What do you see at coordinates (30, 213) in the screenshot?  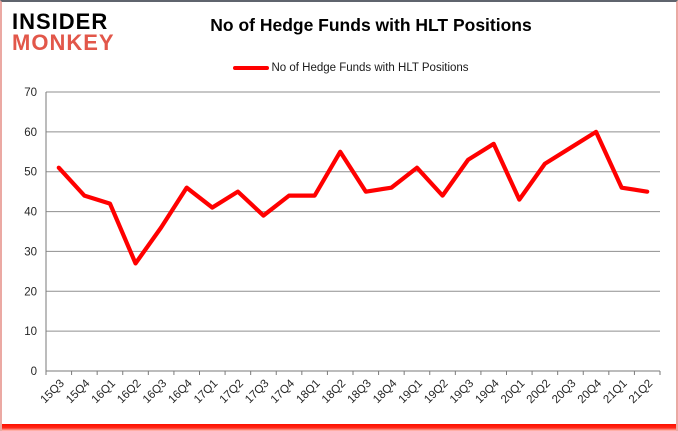 I see `y-axis-tick-label: 40` at bounding box center [30, 213].